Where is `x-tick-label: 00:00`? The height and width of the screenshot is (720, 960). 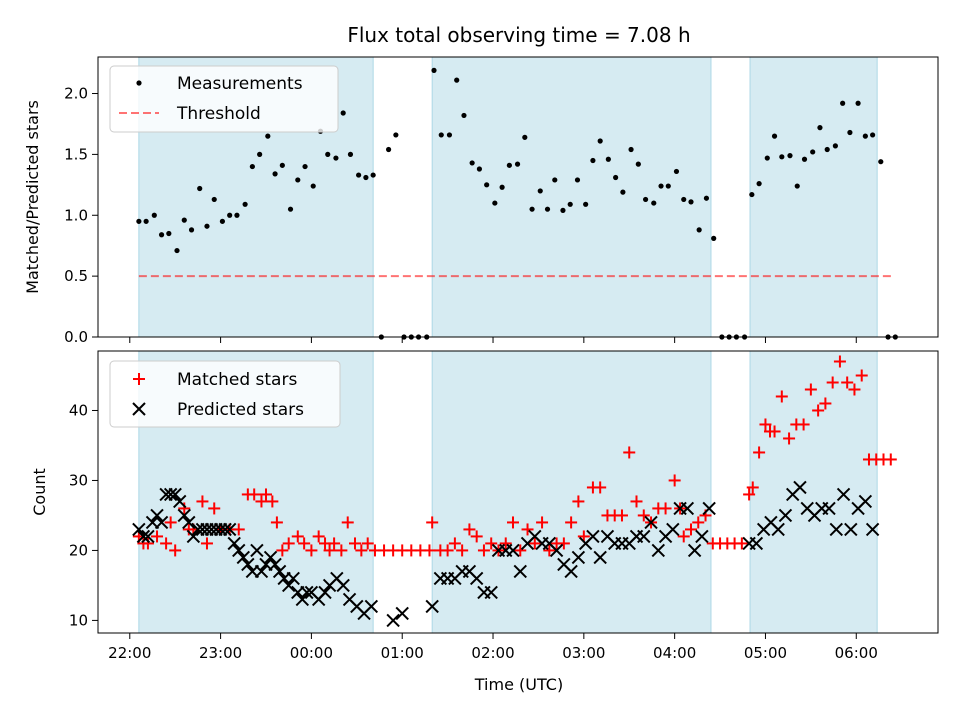
x-tick-label: 00:00 is located at coordinates (311, 653).